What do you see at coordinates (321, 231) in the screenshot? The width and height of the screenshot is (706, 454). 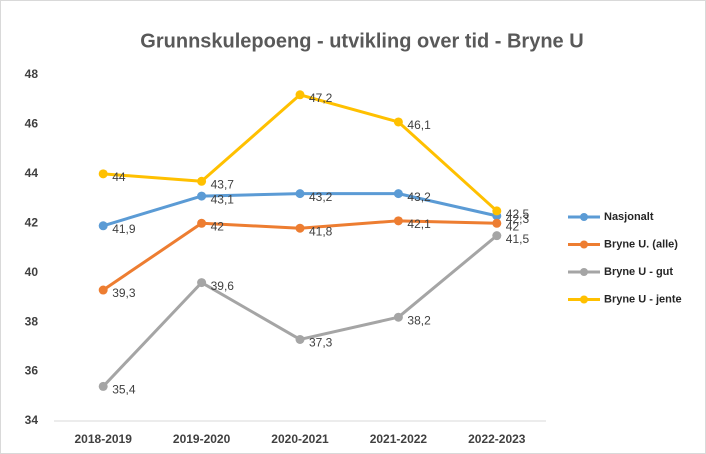 I see `data-label: 41,8` at bounding box center [321, 231].